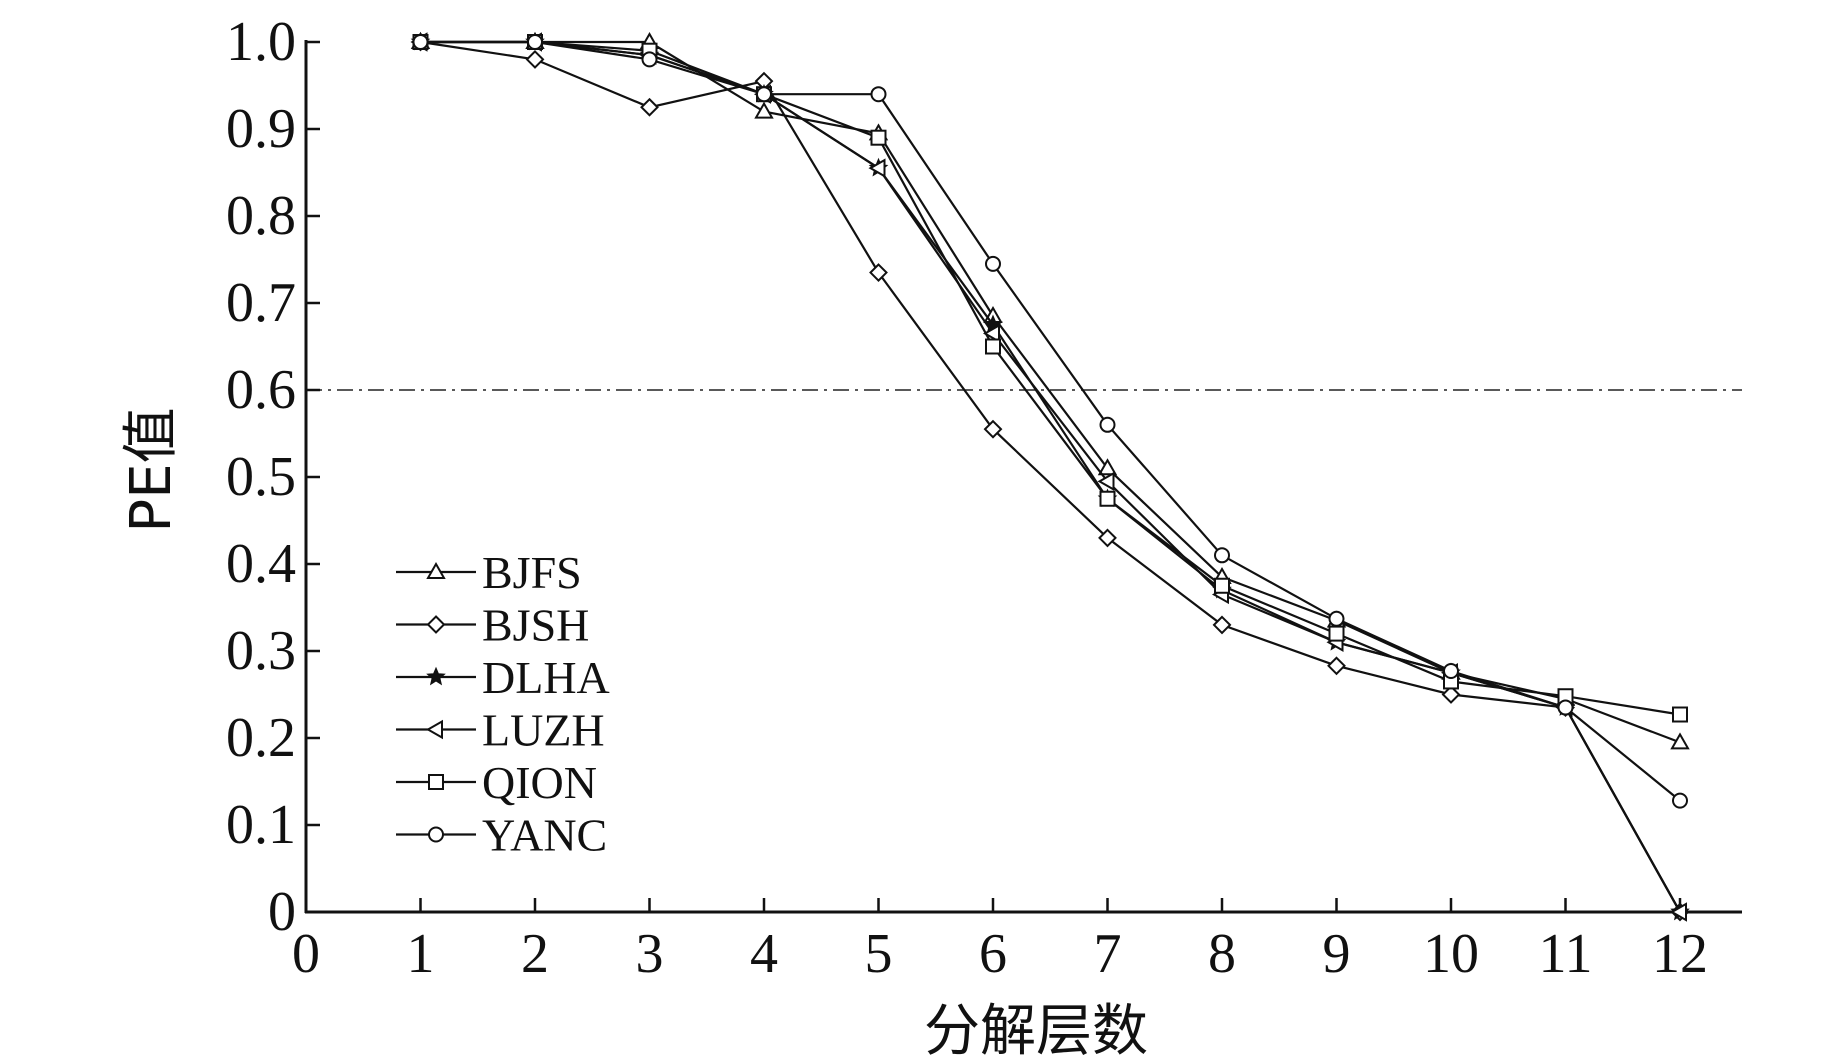 The width and height of the screenshot is (1843, 1063). What do you see at coordinates (261, 390) in the screenshot?
I see `y-tick-label: 0.6` at bounding box center [261, 390].